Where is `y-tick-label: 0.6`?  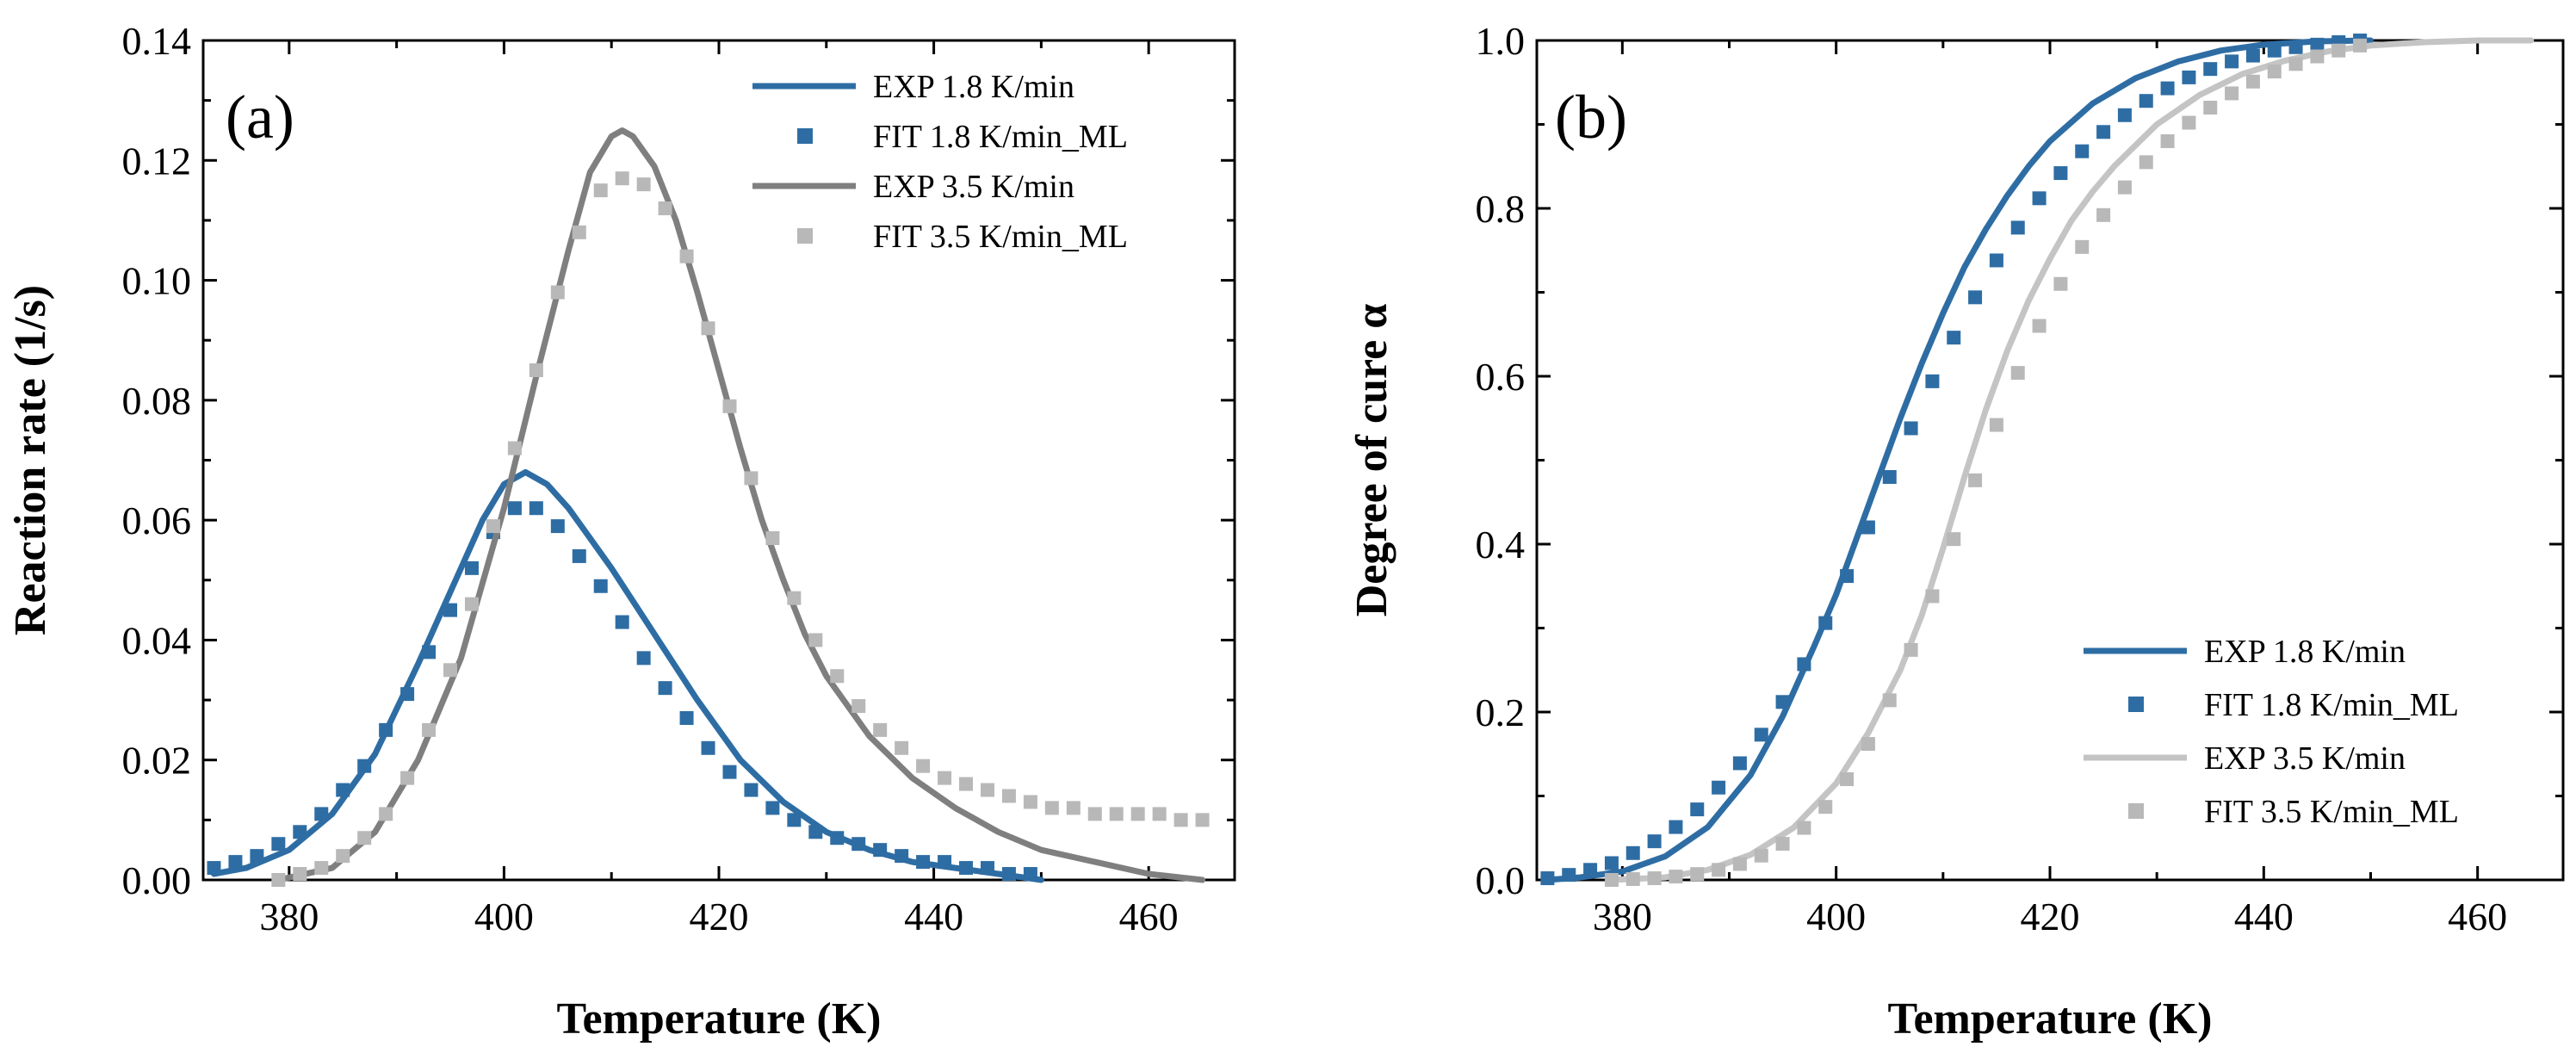 y-tick-label: 0.6 is located at coordinates (1501, 377).